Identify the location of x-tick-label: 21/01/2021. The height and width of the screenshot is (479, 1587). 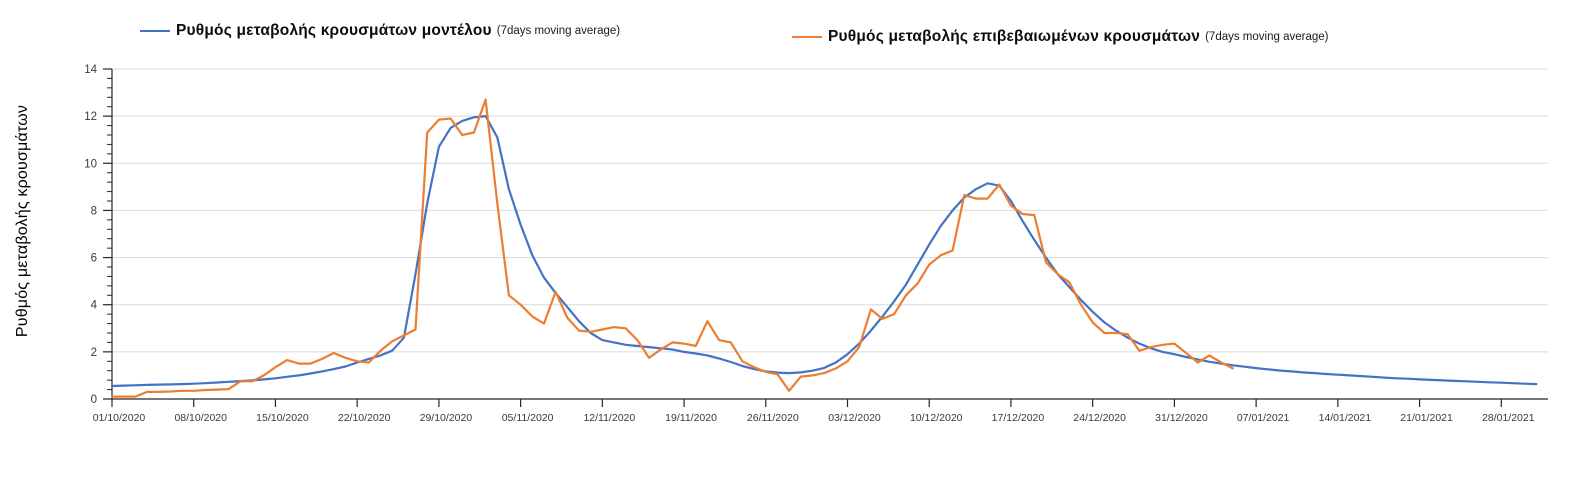
(1426, 418).